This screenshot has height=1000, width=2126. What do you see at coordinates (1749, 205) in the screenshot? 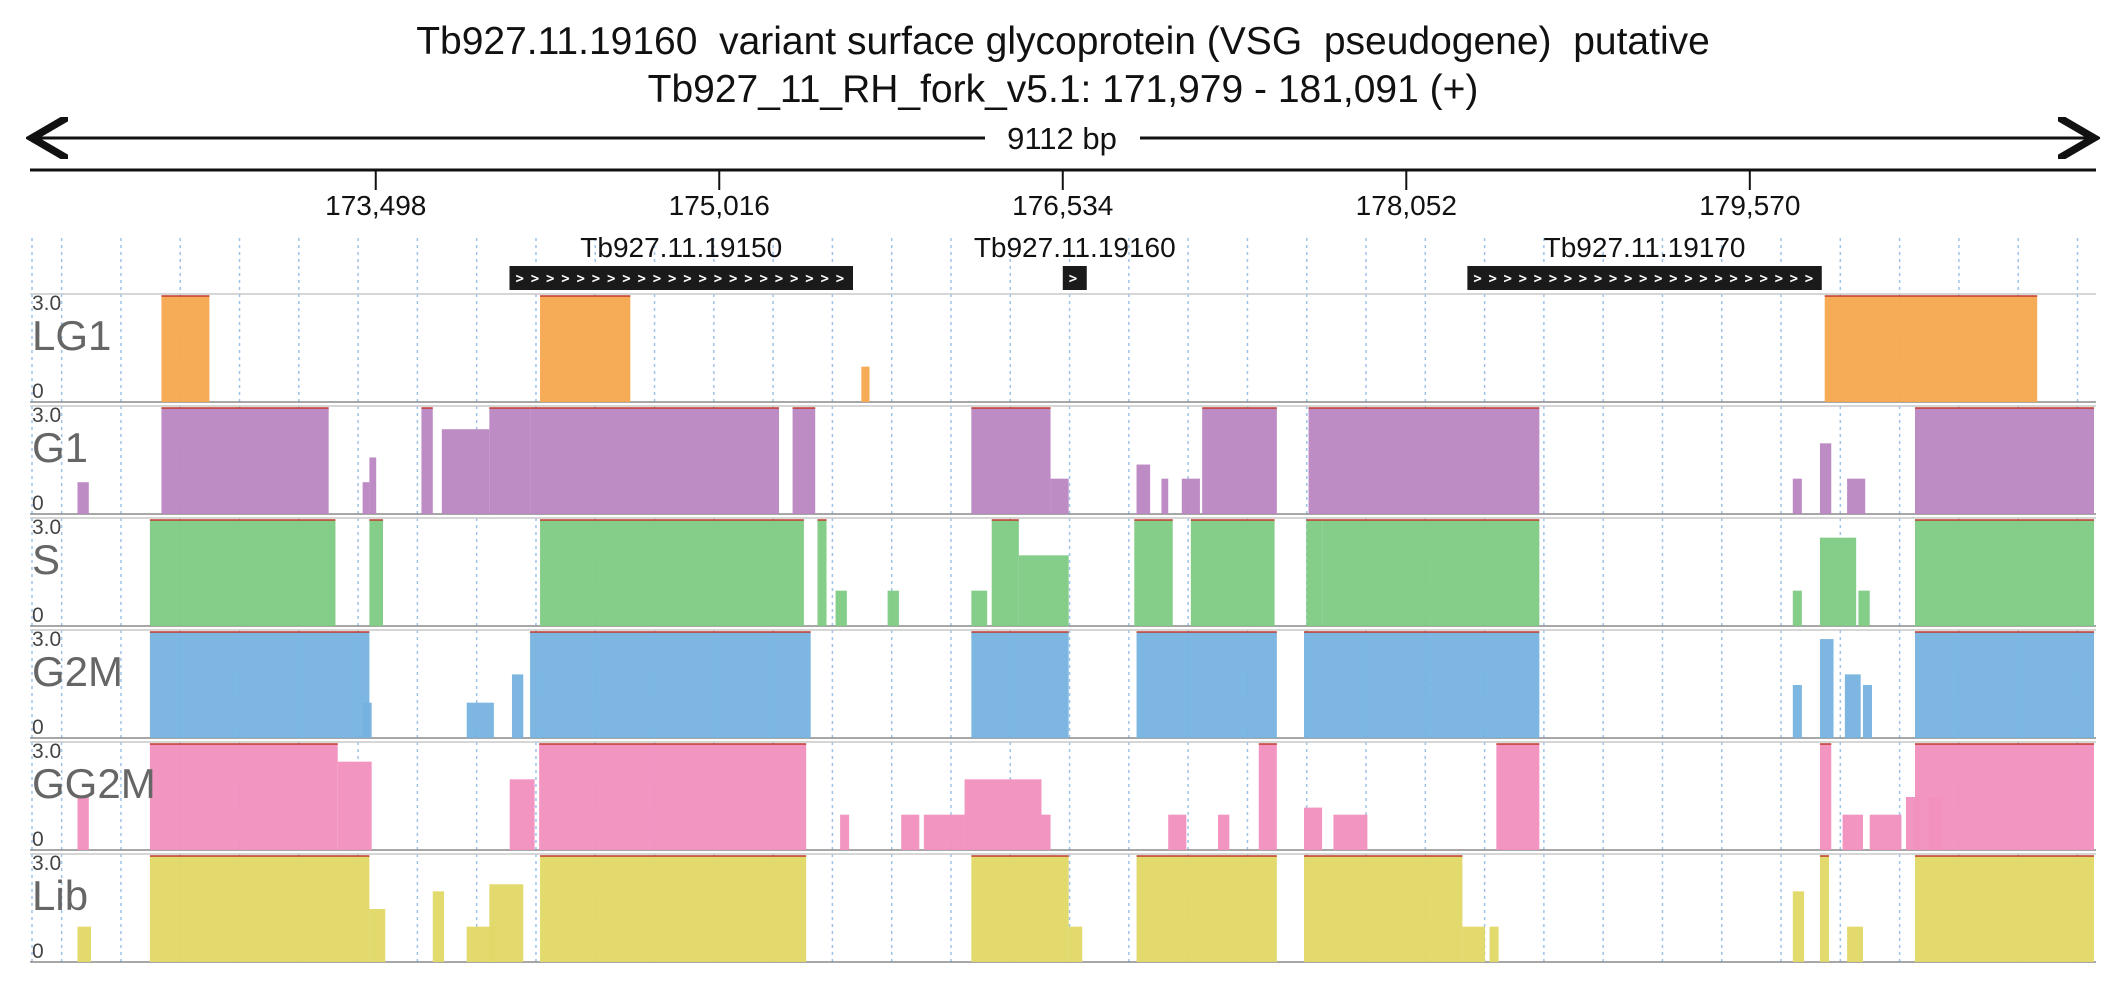
I see `tick-label: 179,570` at bounding box center [1749, 205].